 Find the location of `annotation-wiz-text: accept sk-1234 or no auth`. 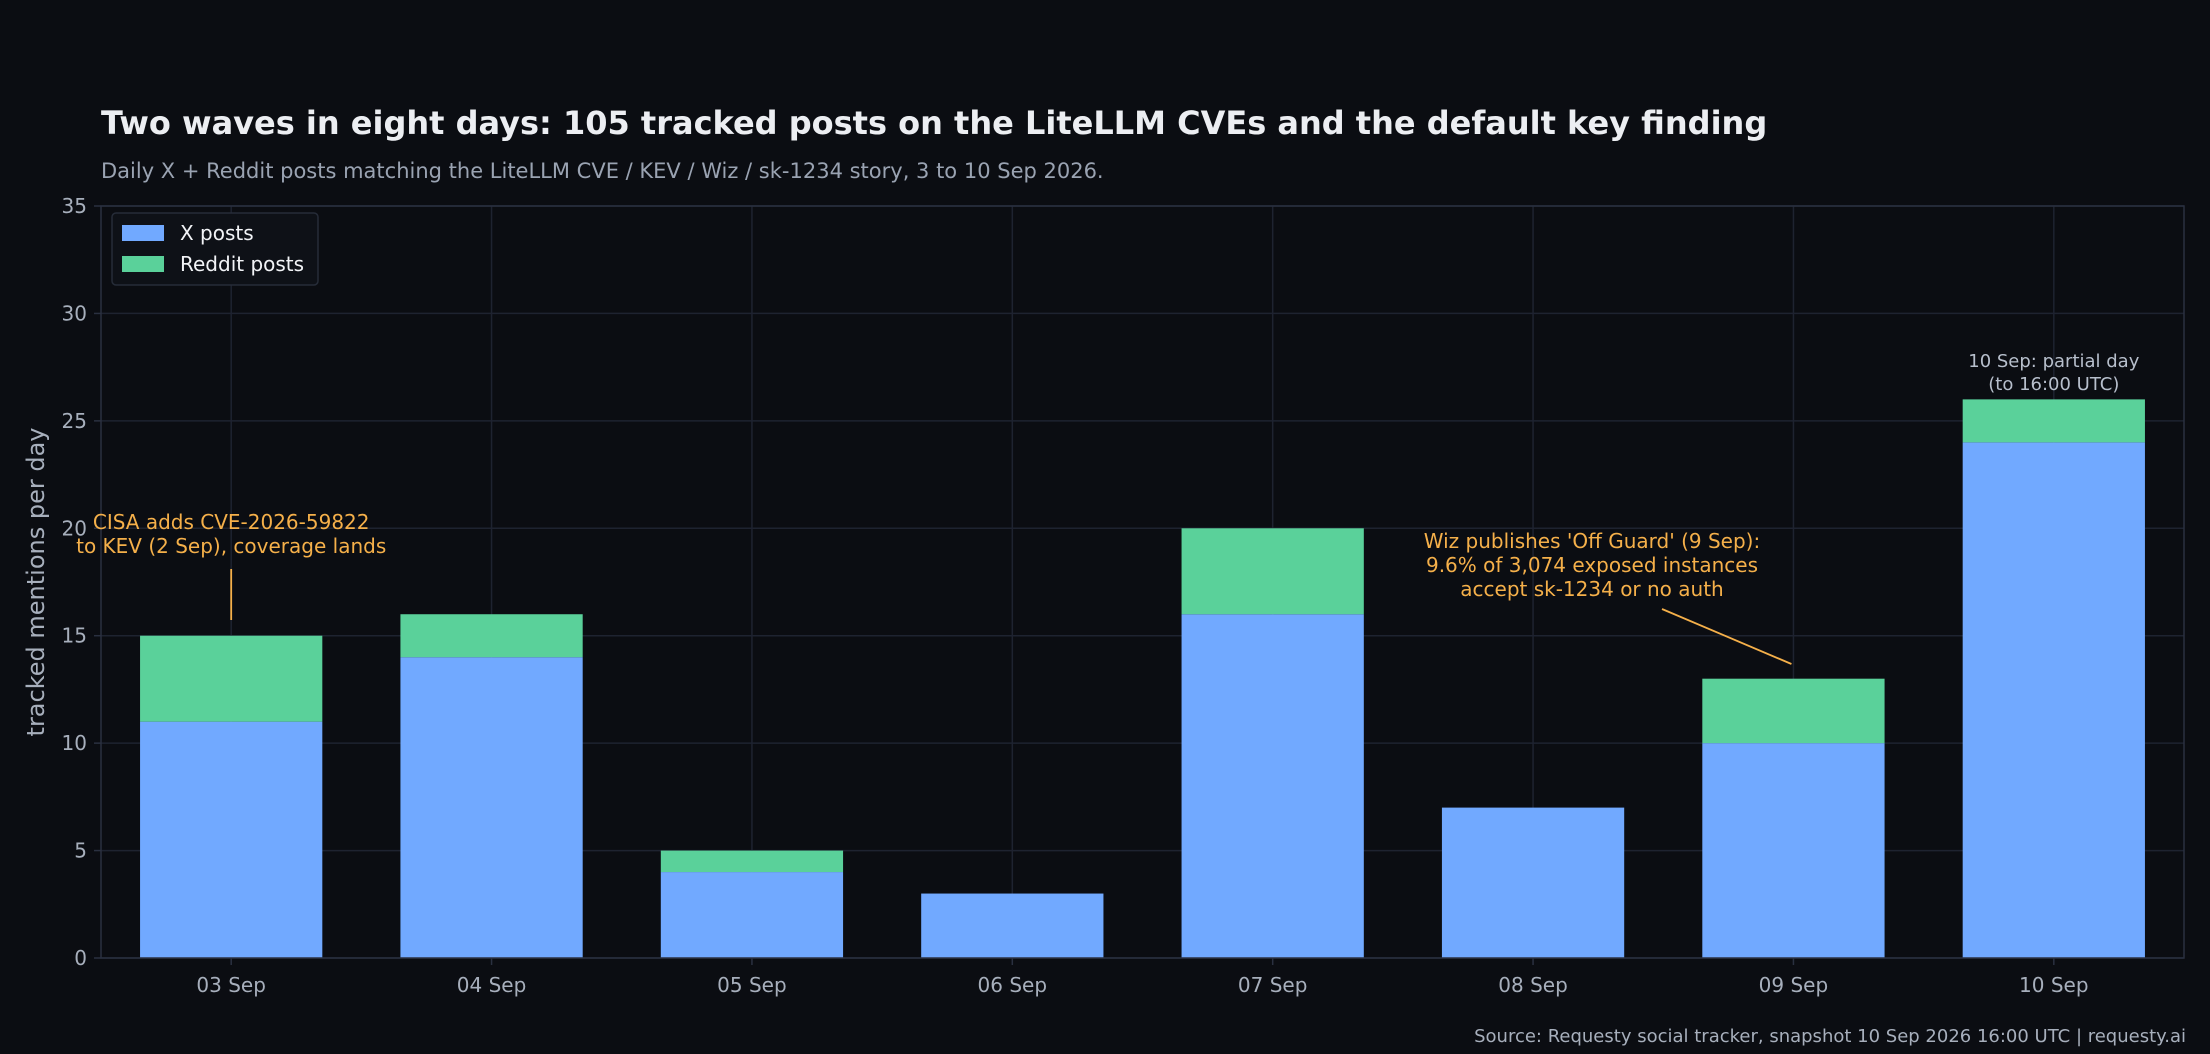

annotation-wiz-text: accept sk-1234 or no auth is located at coordinates (1591, 589).